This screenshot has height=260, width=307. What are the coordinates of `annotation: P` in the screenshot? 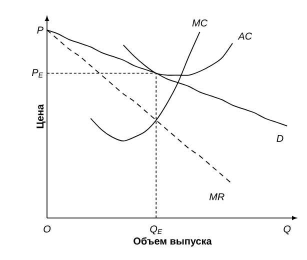 It's located at (40, 30).